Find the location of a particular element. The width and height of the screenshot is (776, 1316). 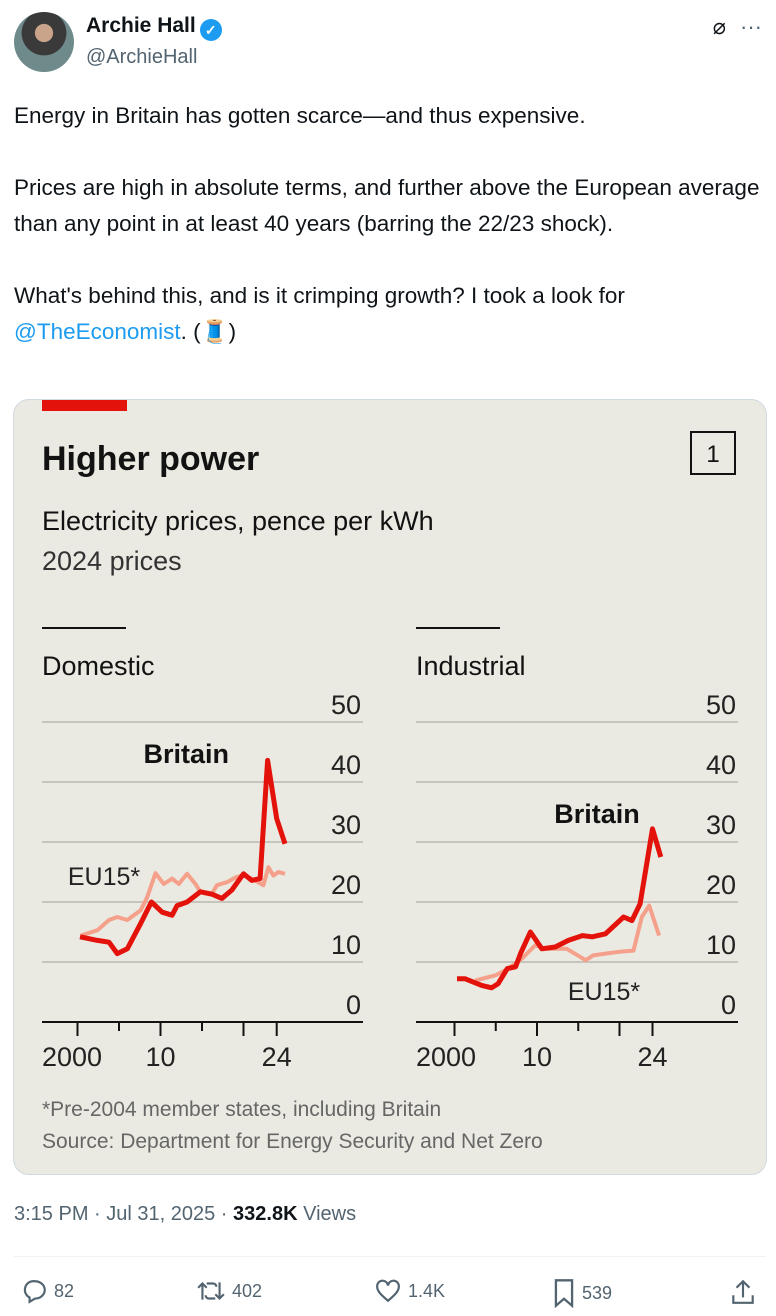

bookmark-icon is located at coordinates (564, 1293).